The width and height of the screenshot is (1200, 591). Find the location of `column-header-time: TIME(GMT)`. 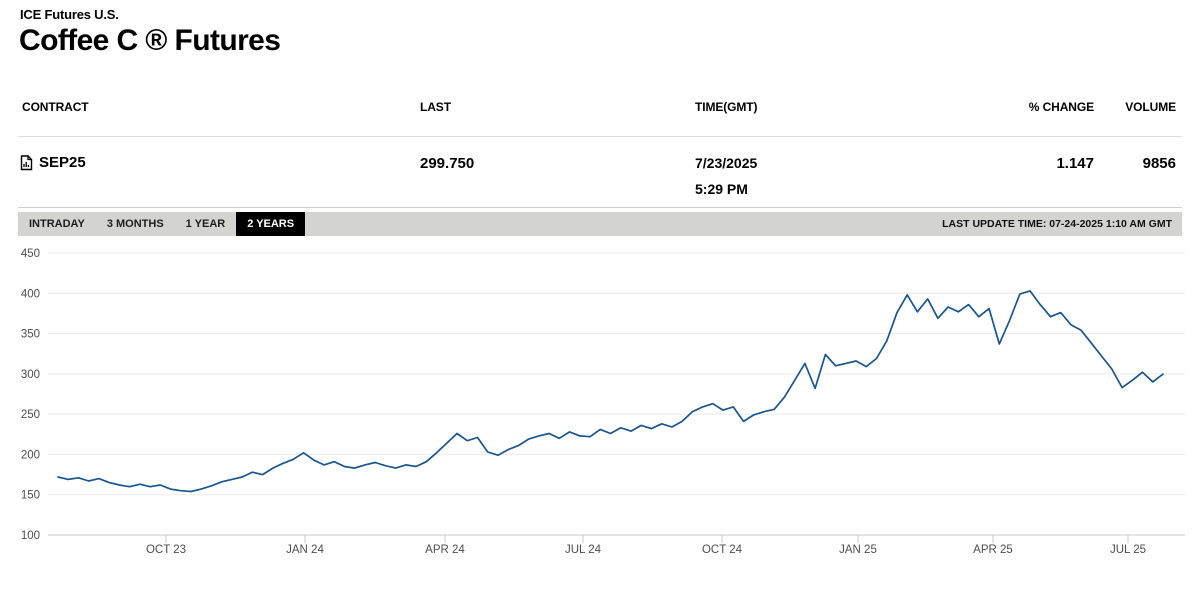

column-header-time: TIME(GMT) is located at coordinates (726, 107).